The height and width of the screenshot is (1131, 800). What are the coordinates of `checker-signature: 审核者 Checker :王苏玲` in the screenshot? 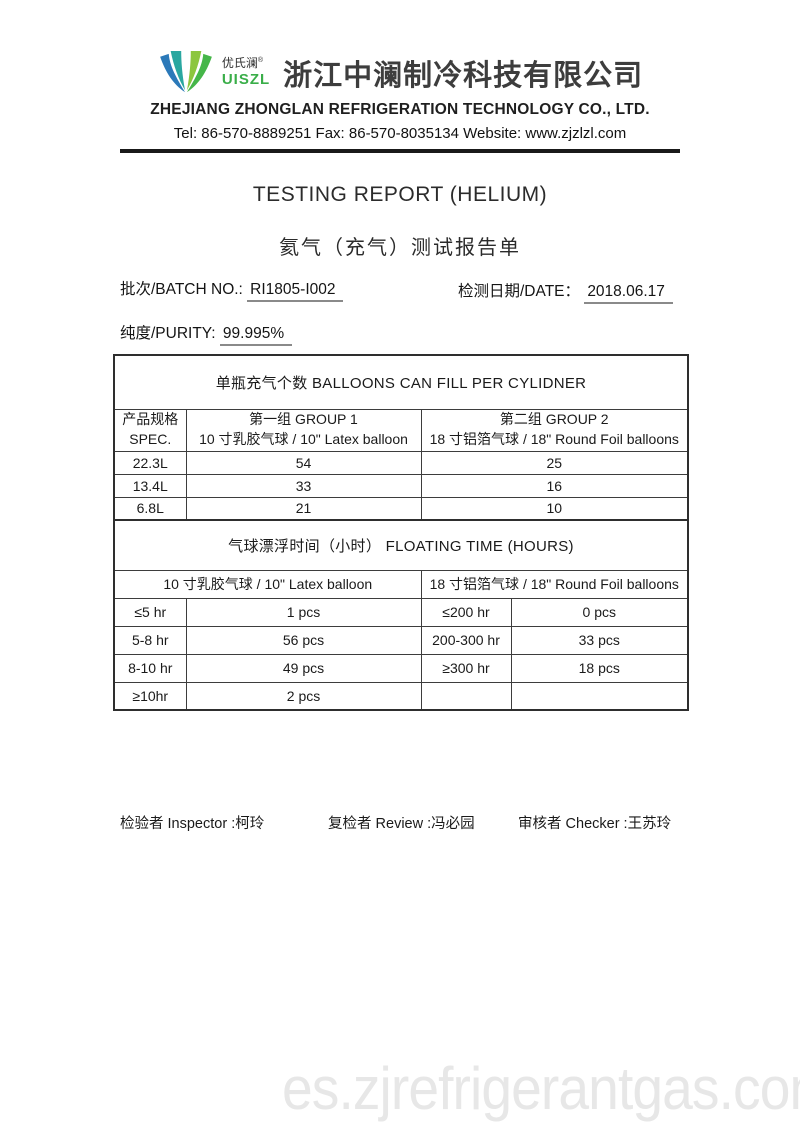 It's located at (595, 824).